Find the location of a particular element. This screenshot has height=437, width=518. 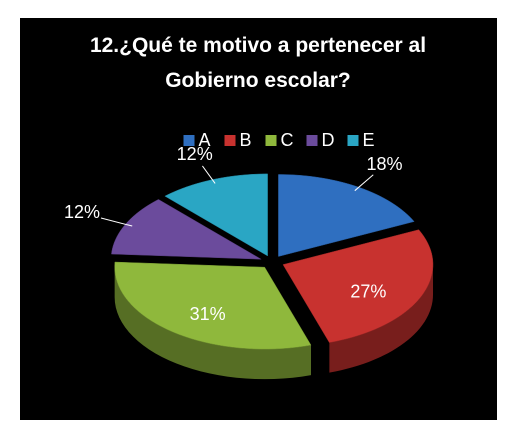

data-label: 27% is located at coordinates (368, 292).